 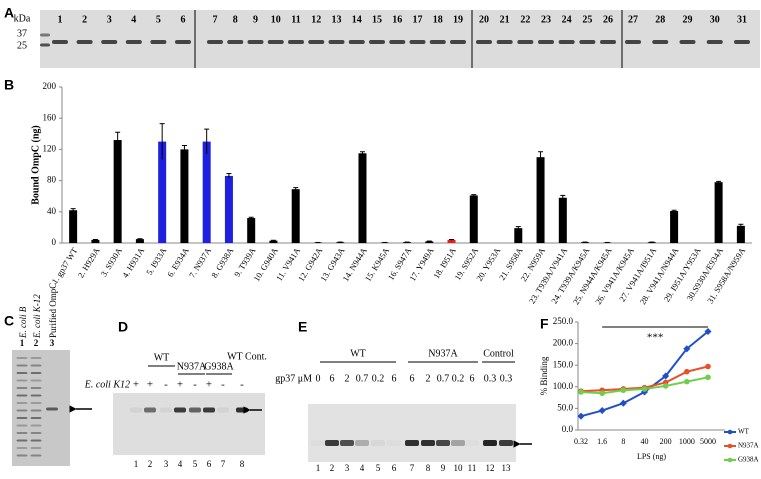 What do you see at coordinates (688, 19) in the screenshot?
I see `lane-number: 29` at bounding box center [688, 19].